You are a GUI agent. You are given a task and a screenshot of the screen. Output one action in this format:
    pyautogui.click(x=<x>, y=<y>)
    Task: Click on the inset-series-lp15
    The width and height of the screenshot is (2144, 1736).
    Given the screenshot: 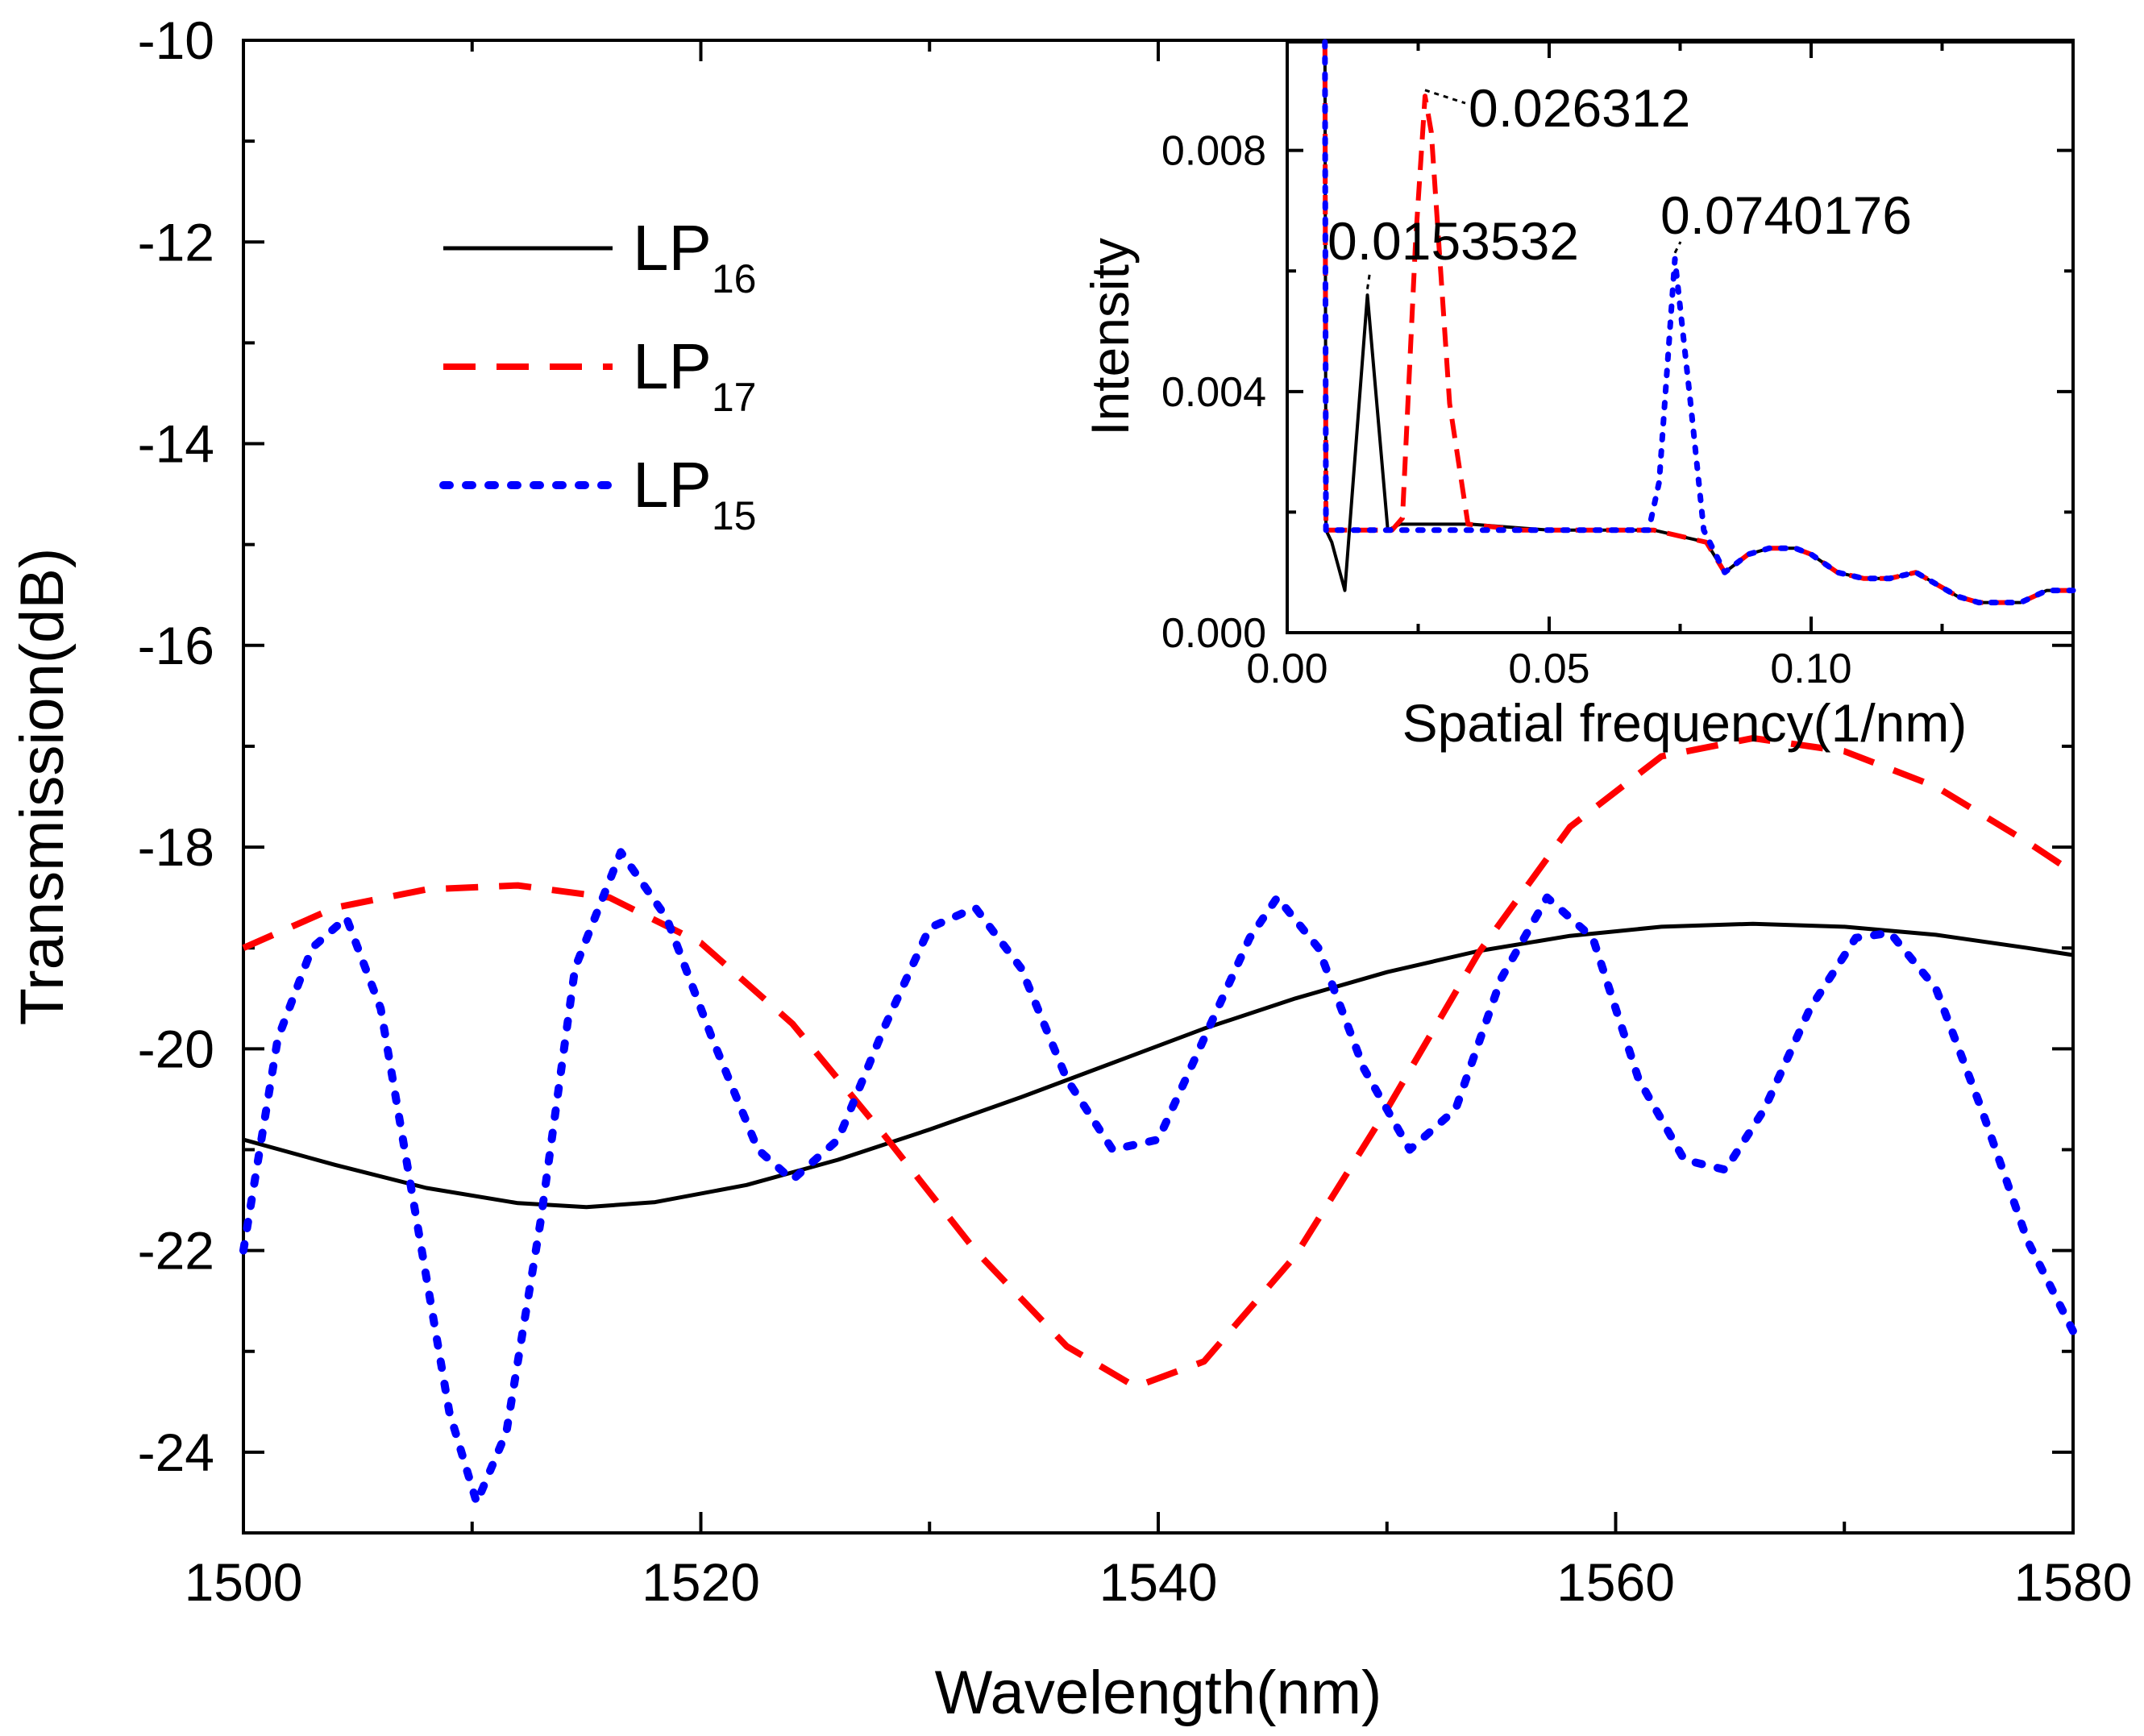 What is the action you would take?
    pyautogui.click(x=1699, y=322)
    